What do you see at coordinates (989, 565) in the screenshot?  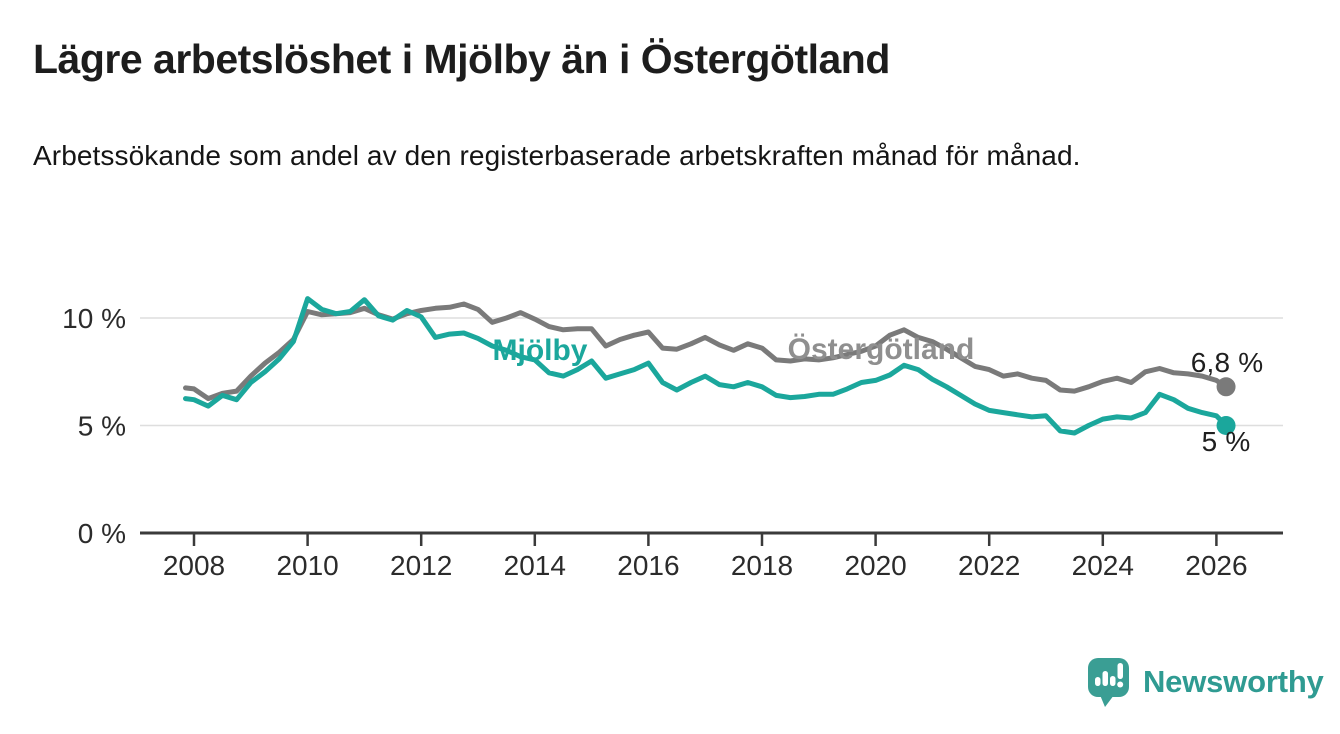 I see `x-tick-label: 2022` at bounding box center [989, 565].